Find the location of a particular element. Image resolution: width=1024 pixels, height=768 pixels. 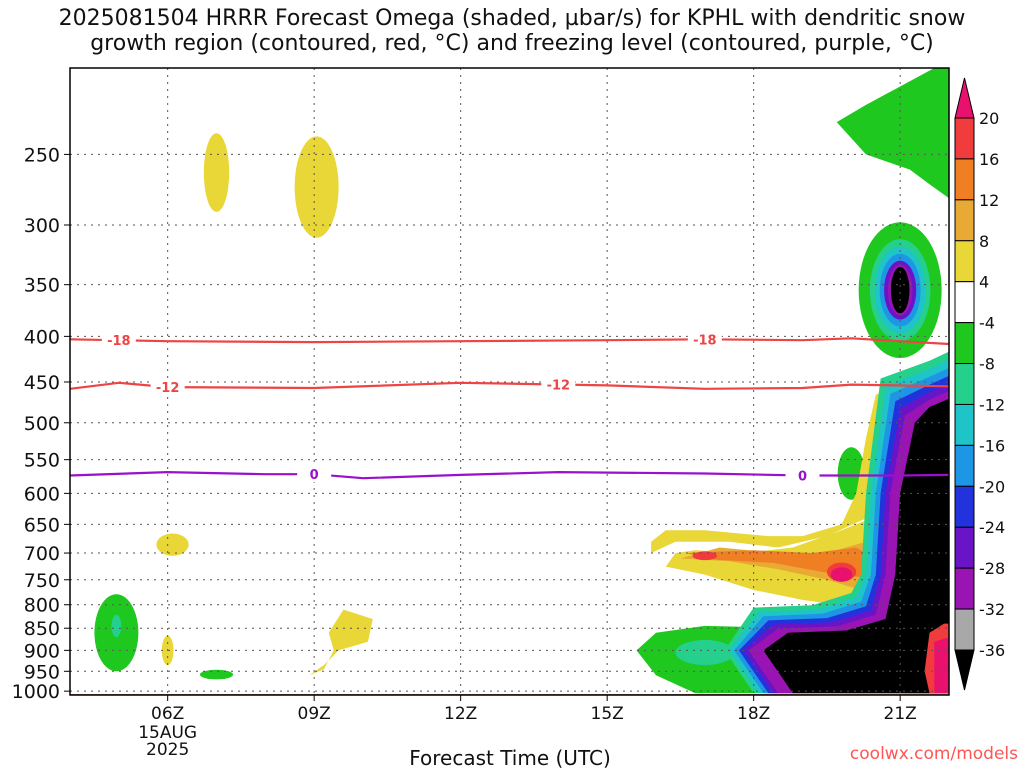

y-tick-label: 550 is located at coordinates (42, 461).